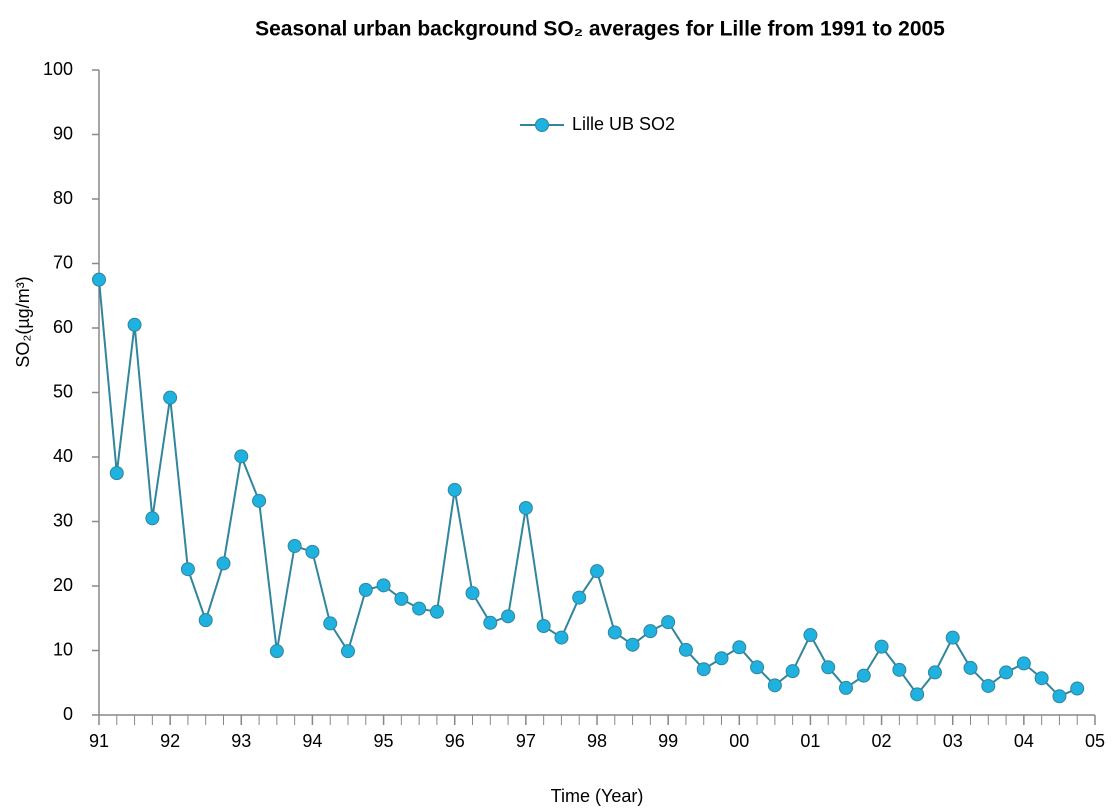 This screenshot has width=1113, height=809. I want to click on y-axis-label: SO₂(µg/m³), so click(23, 321).